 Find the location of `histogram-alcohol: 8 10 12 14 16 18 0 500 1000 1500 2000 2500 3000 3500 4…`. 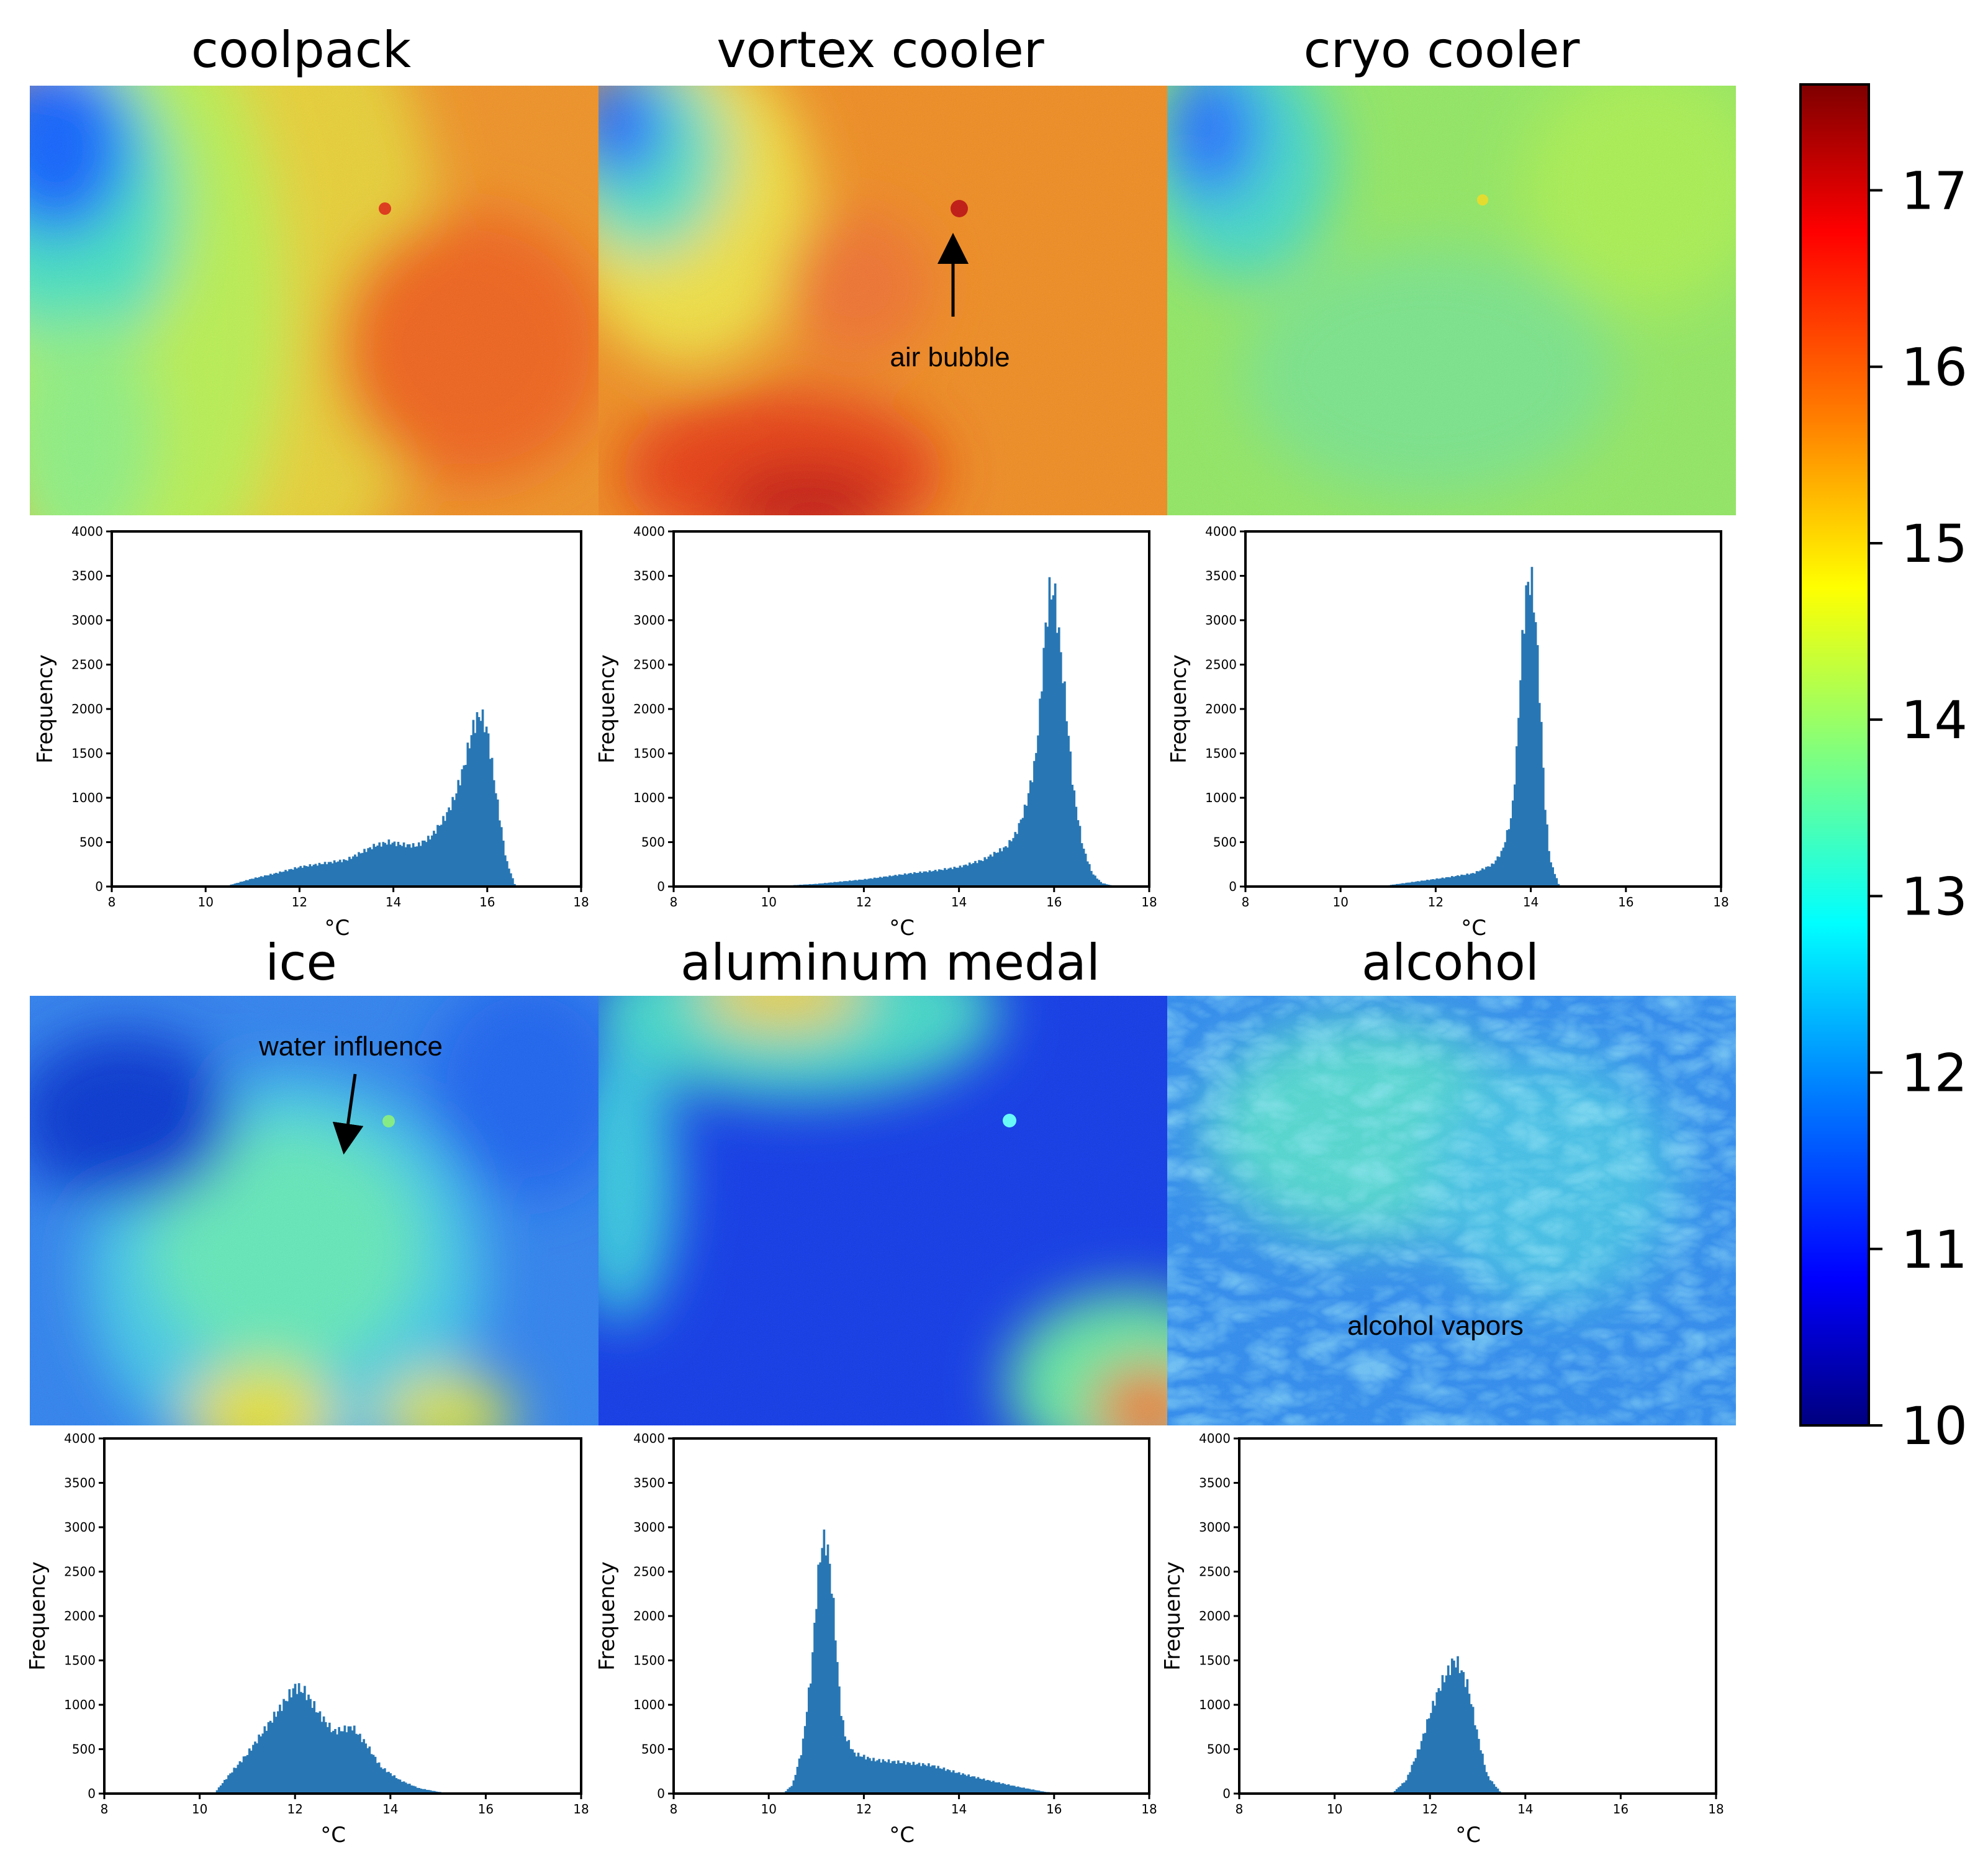

histogram-alcohol: 8 10 12 14 16 18 0 500 1000 1500 2000 2500 3000 3500 4… is located at coordinates (1442, 1639).